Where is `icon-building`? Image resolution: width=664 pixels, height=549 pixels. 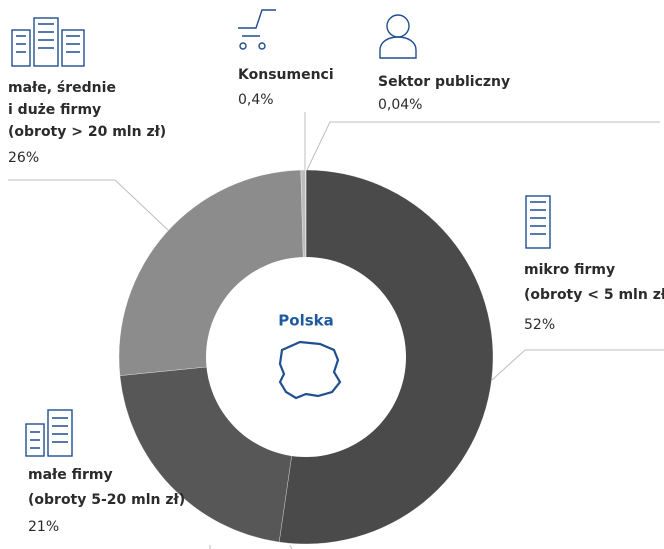
icon-building is located at coordinates (538, 222).